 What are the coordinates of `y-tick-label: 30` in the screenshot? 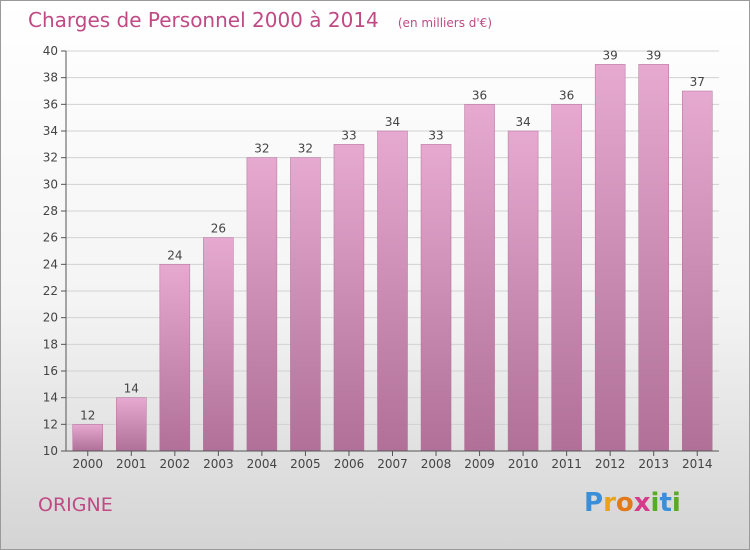 It's located at (50, 184).